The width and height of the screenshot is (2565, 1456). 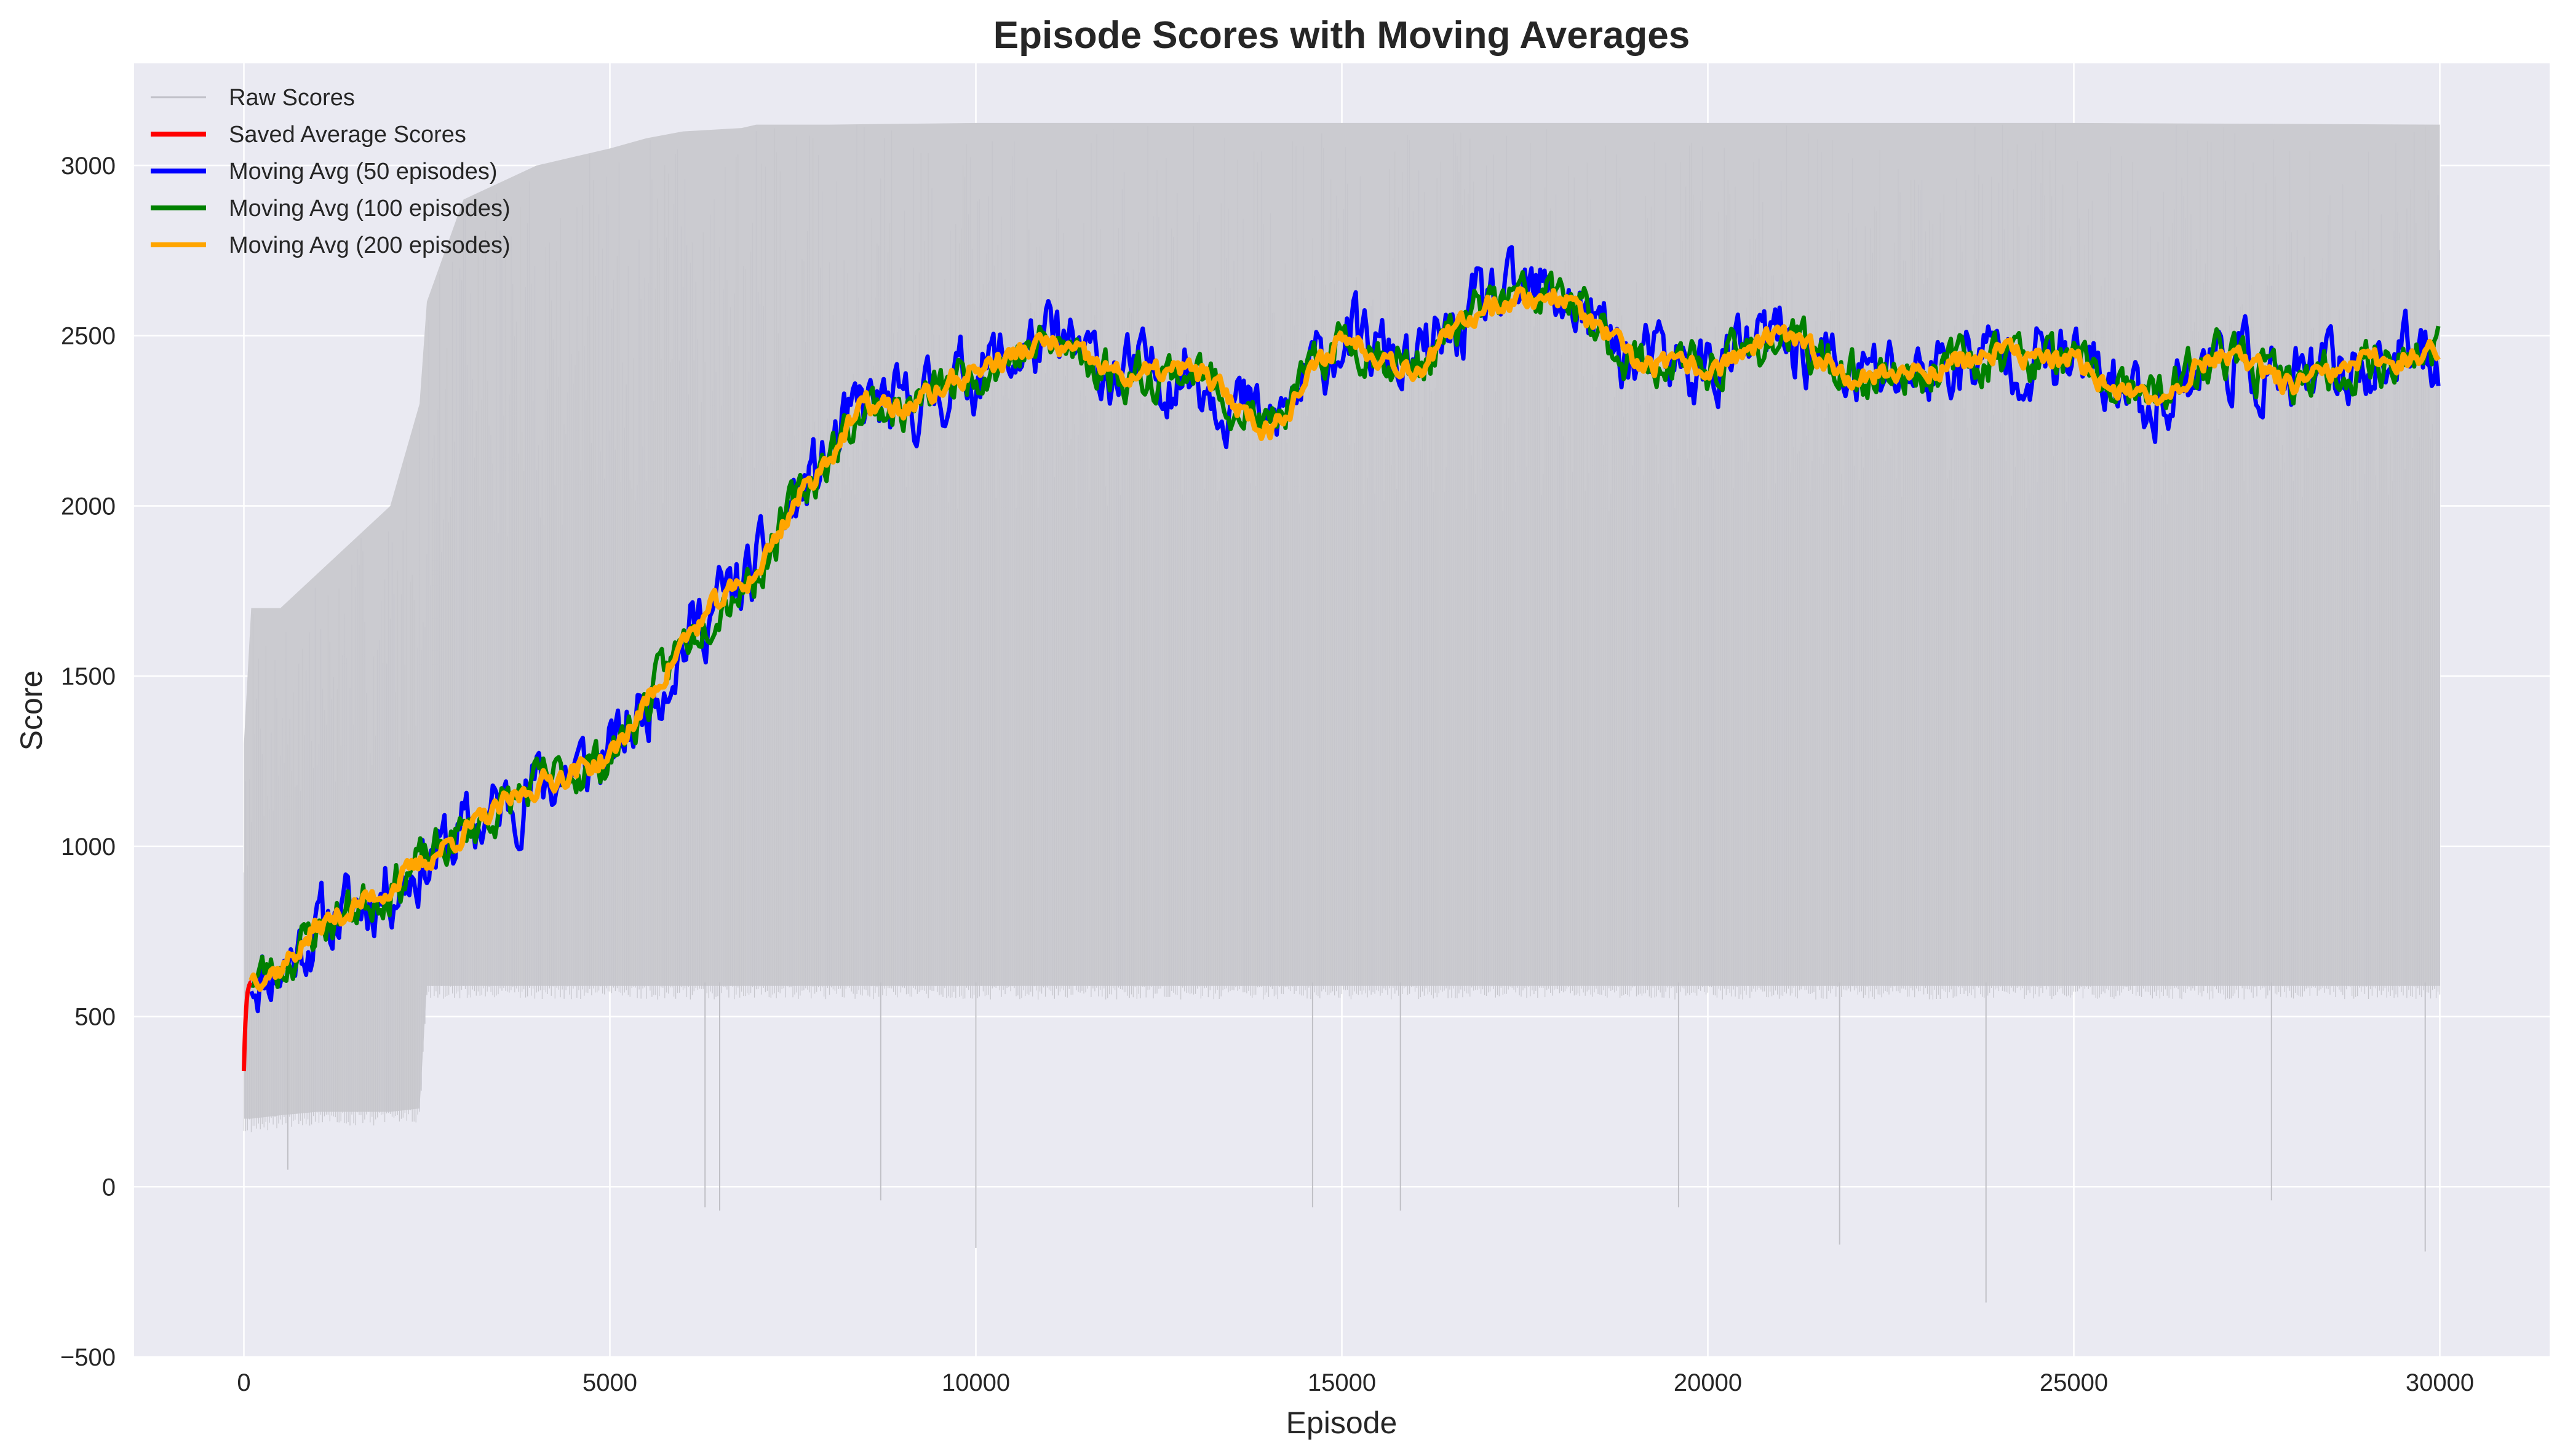 What do you see at coordinates (31, 710) in the screenshot?
I see `y-axis-label: Score` at bounding box center [31, 710].